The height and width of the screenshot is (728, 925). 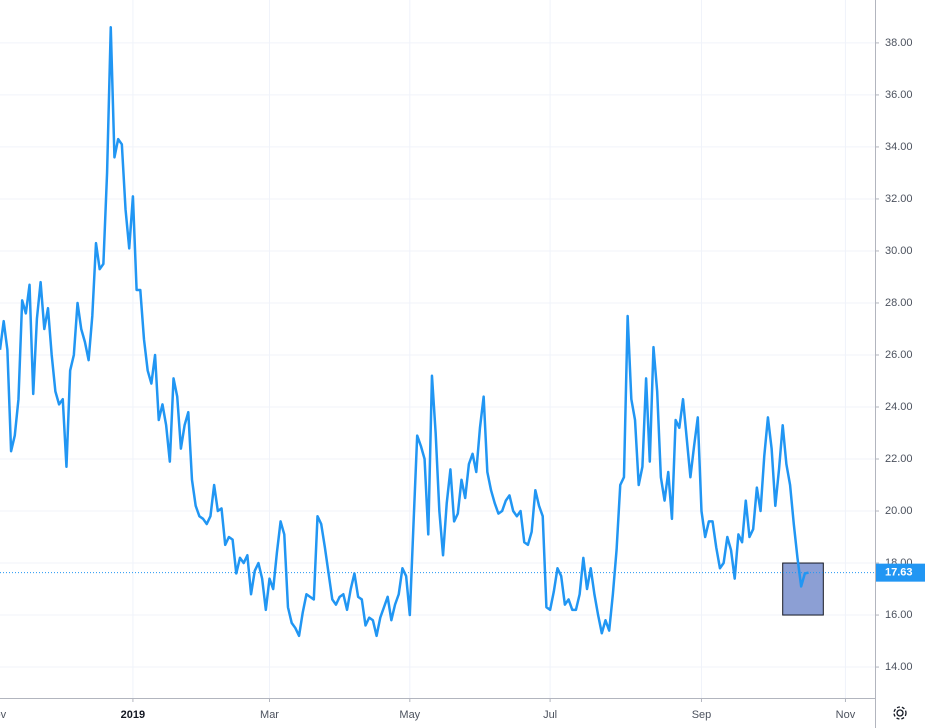 I want to click on last-price-tag, so click(x=900, y=572).